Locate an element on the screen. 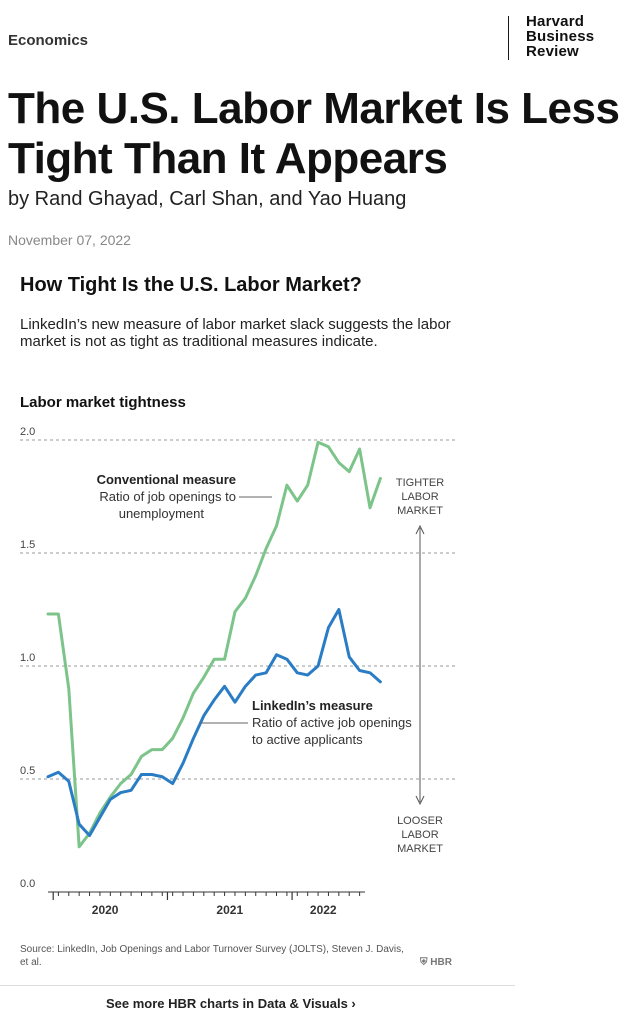  see-more-charts-link: See more HBR charts in Data & Visuals › is located at coordinates (231, 1003).